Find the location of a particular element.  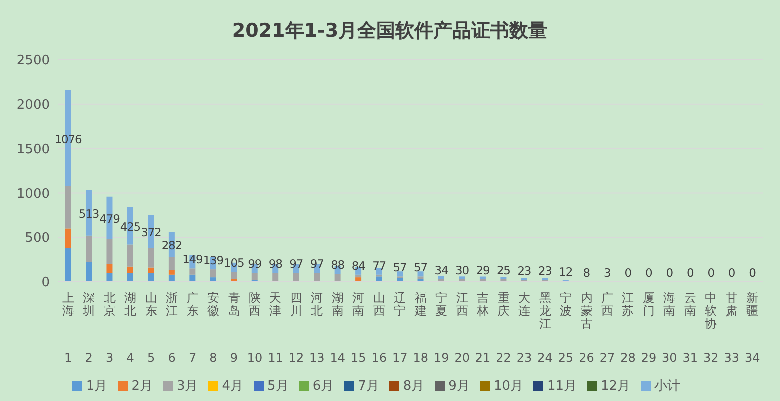

category-label: 河南 15 is located at coordinates (358, 328).